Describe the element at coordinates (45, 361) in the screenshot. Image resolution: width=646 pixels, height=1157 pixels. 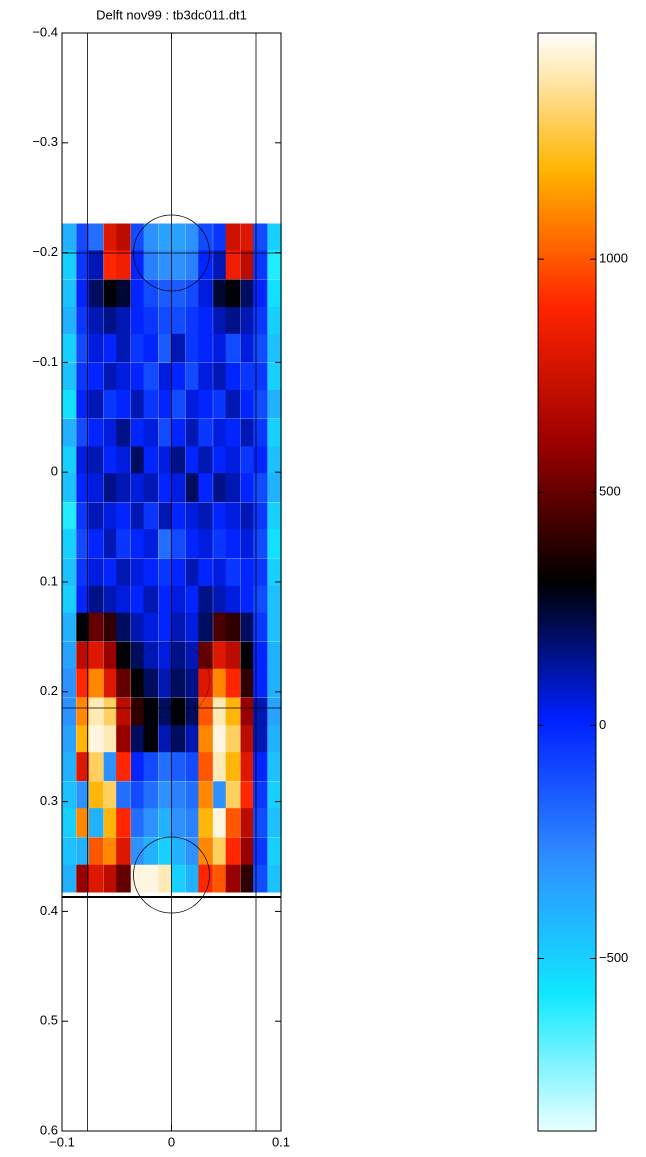
I see `y-tick-label: −0.1` at that location.